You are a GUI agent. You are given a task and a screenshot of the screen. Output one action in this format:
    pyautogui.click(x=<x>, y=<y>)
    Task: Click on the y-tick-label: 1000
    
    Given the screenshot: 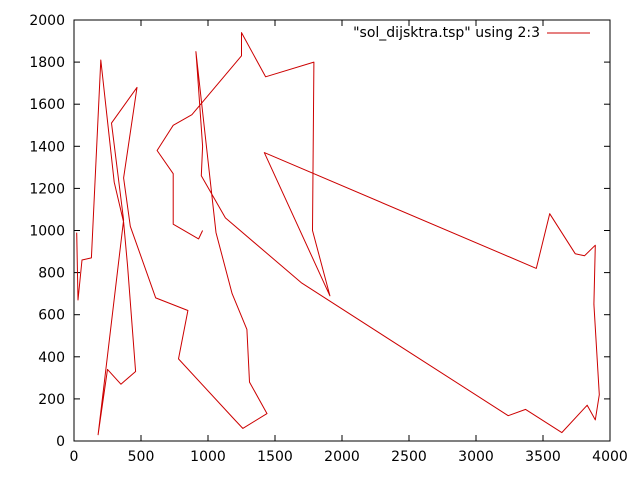 What is the action you would take?
    pyautogui.click(x=47, y=232)
    